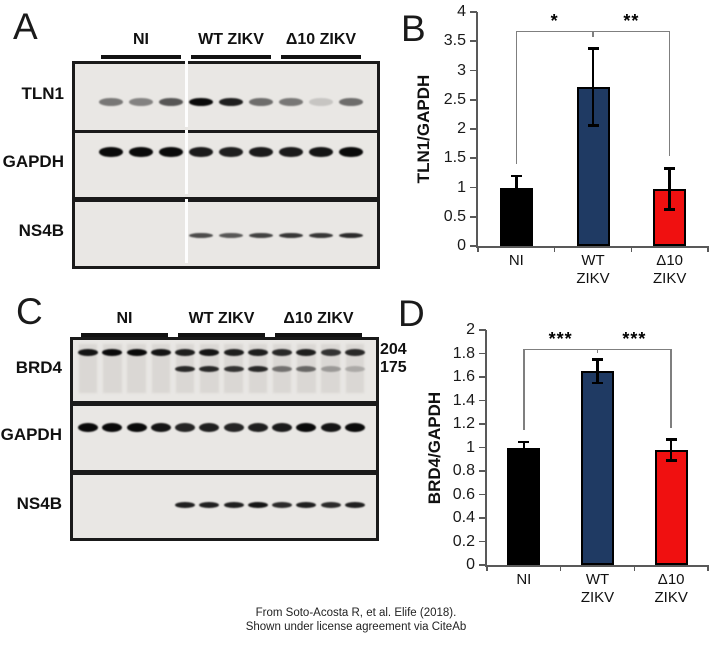 The image size is (712, 645). What do you see at coordinates (461, 70) in the screenshot?
I see `y-tick-label: 3` at bounding box center [461, 70].